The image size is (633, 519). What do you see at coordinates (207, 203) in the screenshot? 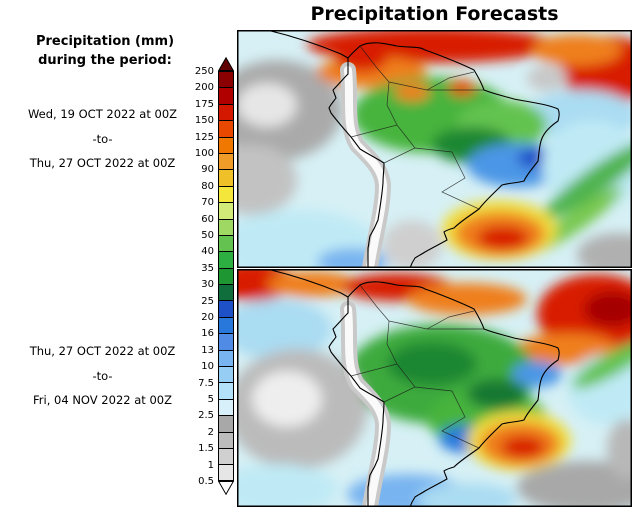
I see `colorbar-tick-label: 70` at bounding box center [207, 203].